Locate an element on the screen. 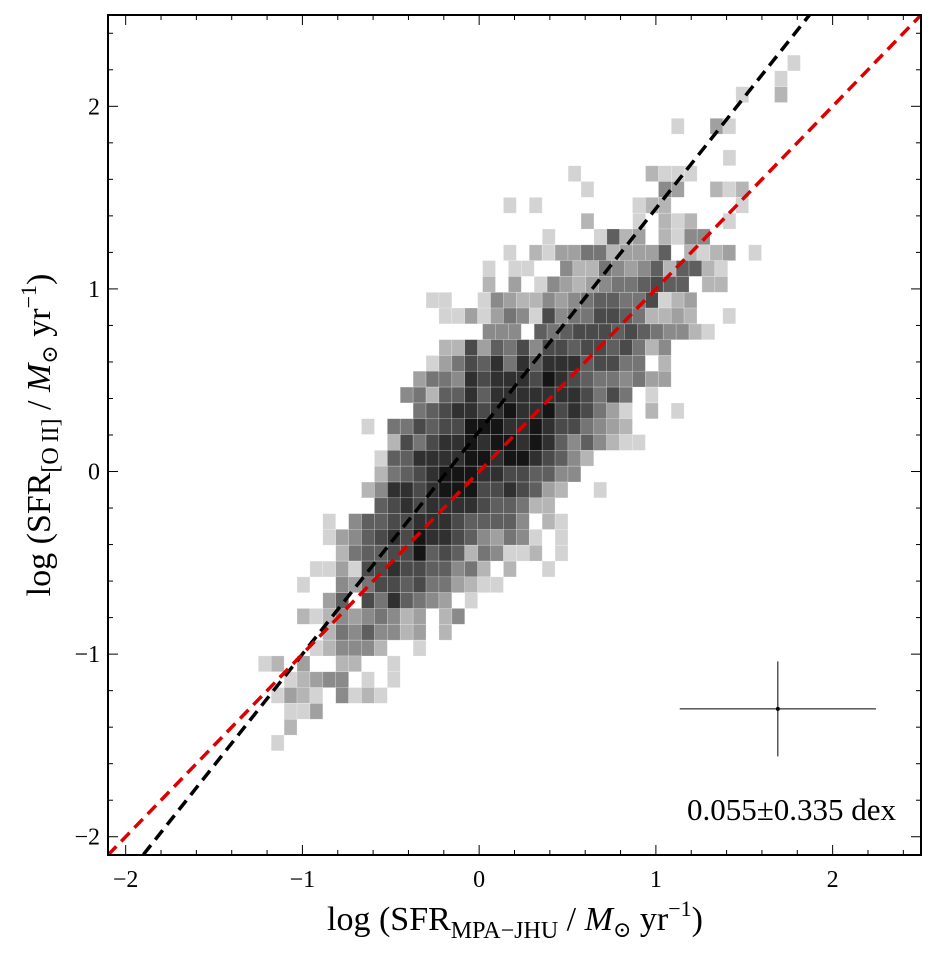 The image size is (937, 955). y-label-suffix: ) is located at coordinates (39, 279).